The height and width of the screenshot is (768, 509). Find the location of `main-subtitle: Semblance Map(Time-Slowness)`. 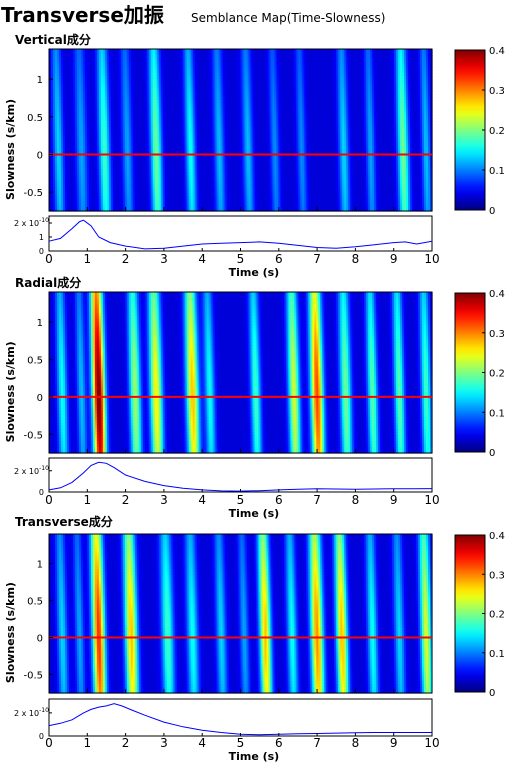

main-subtitle: Semblance Map(Time-Slowness) is located at coordinates (288, 18).